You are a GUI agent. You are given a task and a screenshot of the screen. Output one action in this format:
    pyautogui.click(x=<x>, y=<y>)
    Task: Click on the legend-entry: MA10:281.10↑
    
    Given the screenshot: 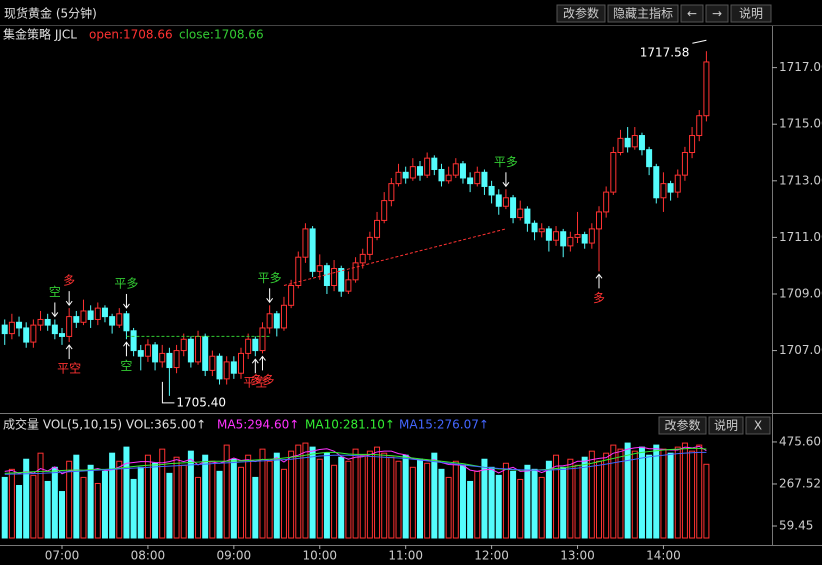 What is the action you would take?
    pyautogui.click(x=350, y=425)
    